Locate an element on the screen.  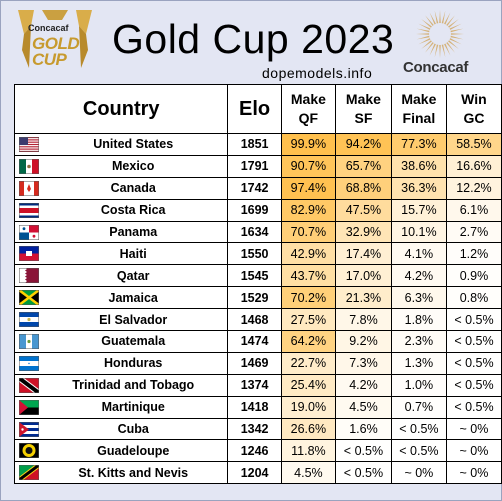
prob-cell-qf: 70.2% is located at coordinates (308, 298).